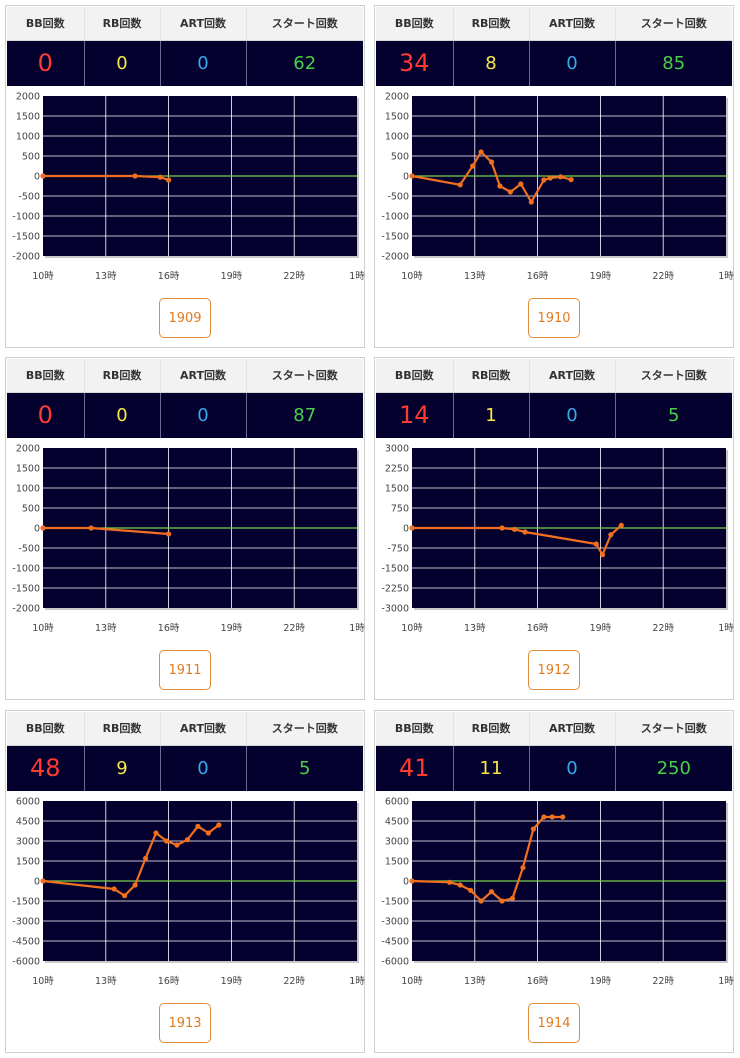 This screenshot has height=1058, width=740. I want to click on start-count: 250, so click(673, 768).